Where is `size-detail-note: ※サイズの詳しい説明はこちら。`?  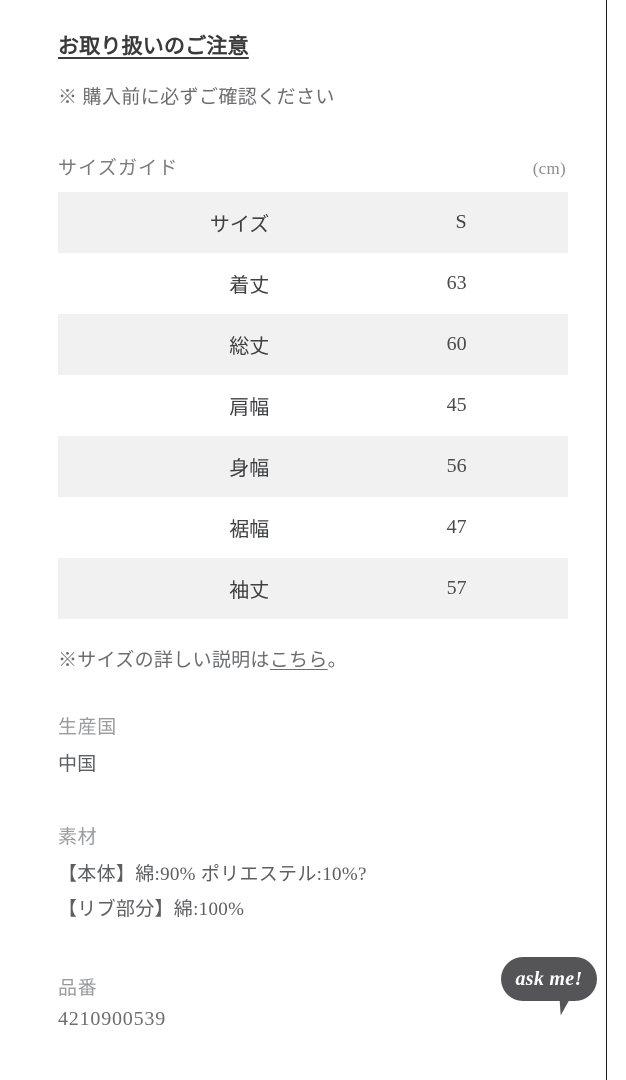 size-detail-note: ※サイズの詳しい説明はこちら。 is located at coordinates (312, 658).